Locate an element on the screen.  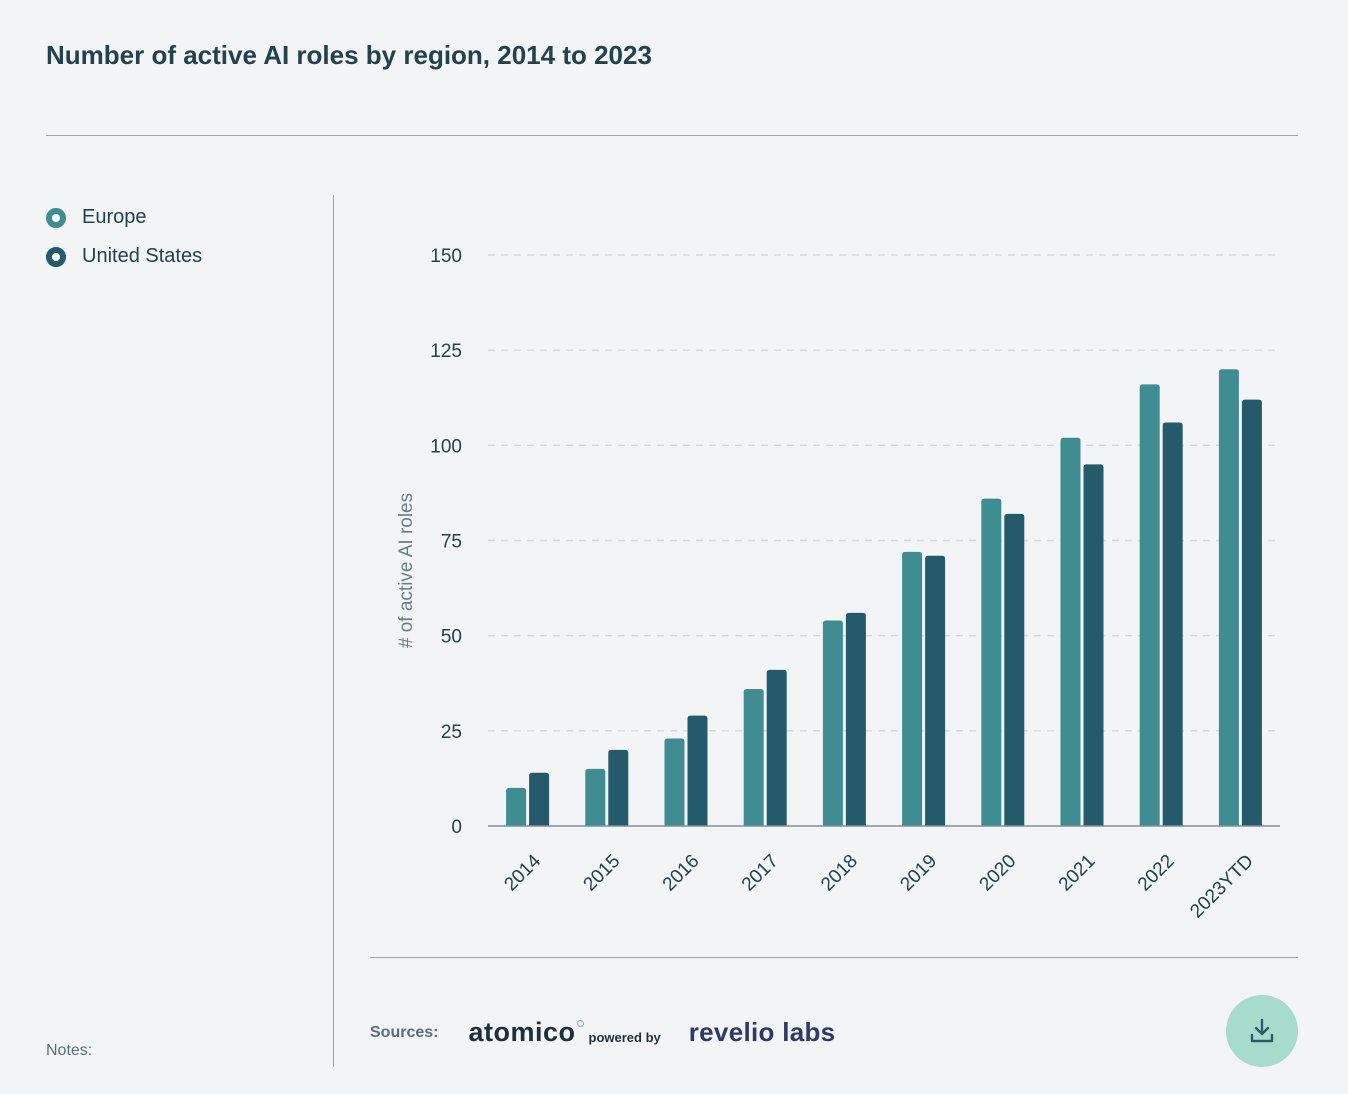
notes-label: Notes: is located at coordinates (69, 1050).